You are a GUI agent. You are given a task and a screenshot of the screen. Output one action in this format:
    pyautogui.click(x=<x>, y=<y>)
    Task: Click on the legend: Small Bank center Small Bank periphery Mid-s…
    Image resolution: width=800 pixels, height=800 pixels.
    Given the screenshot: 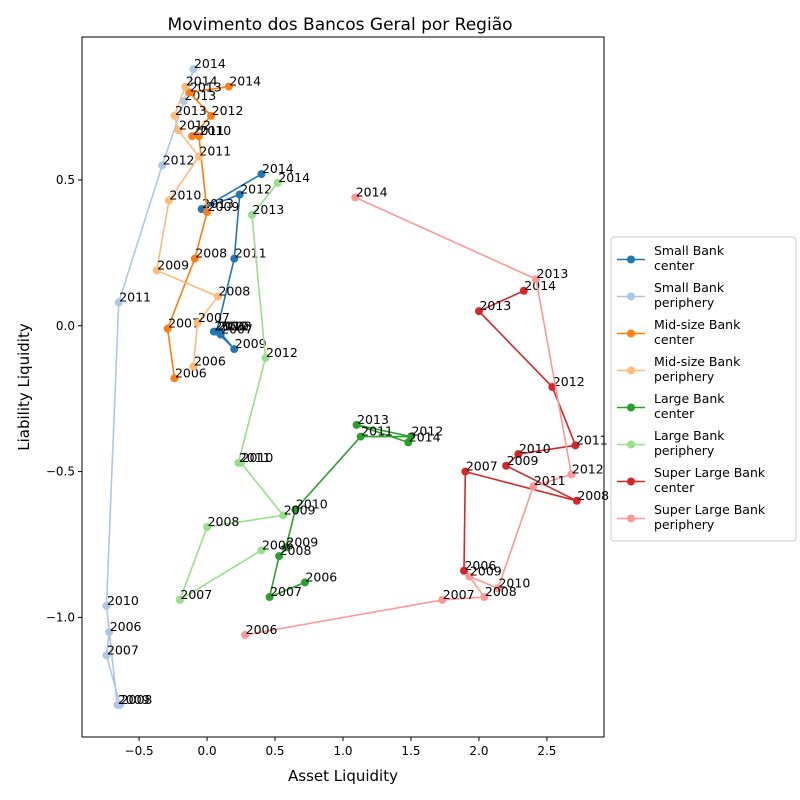 What is the action you would take?
    pyautogui.click(x=703, y=389)
    